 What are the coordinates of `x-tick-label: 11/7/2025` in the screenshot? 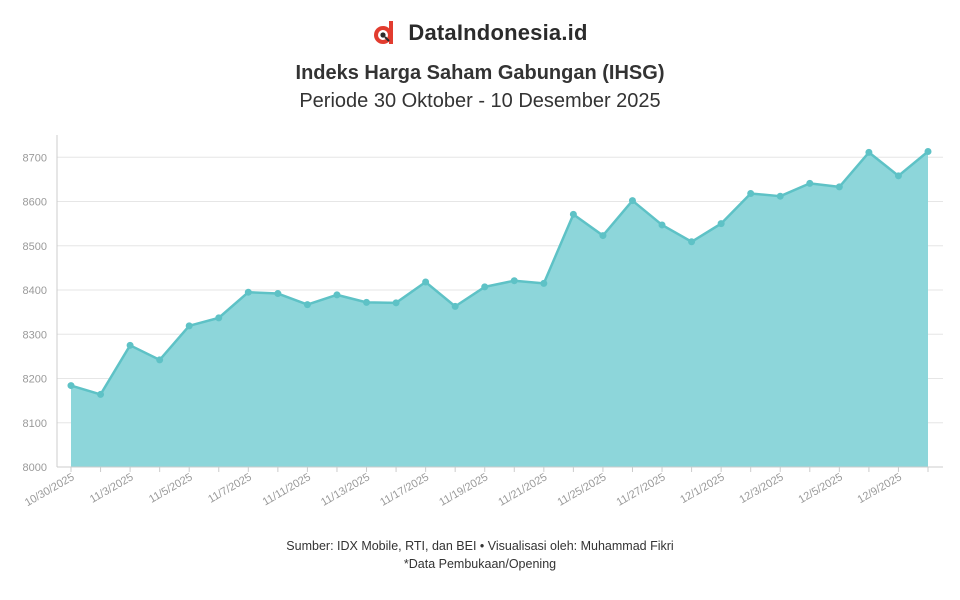 It's located at (230, 488).